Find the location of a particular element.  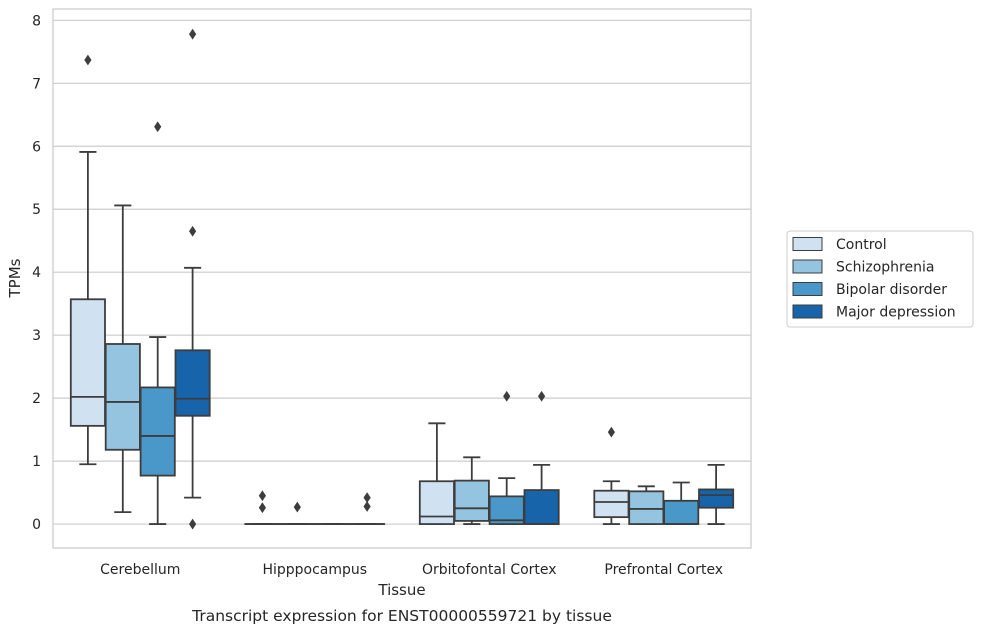

legend-label: Schizophrenia is located at coordinates (885, 268).